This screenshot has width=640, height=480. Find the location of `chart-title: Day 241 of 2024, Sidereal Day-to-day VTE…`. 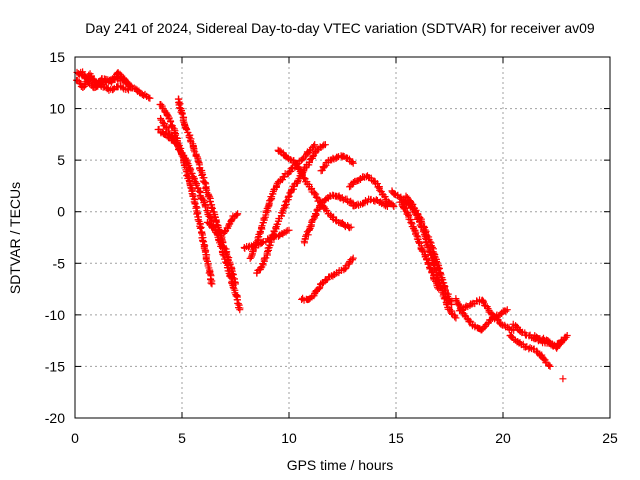

chart-title: Day 241 of 2024, Sidereal Day-to-day VTE… is located at coordinates (340, 28).